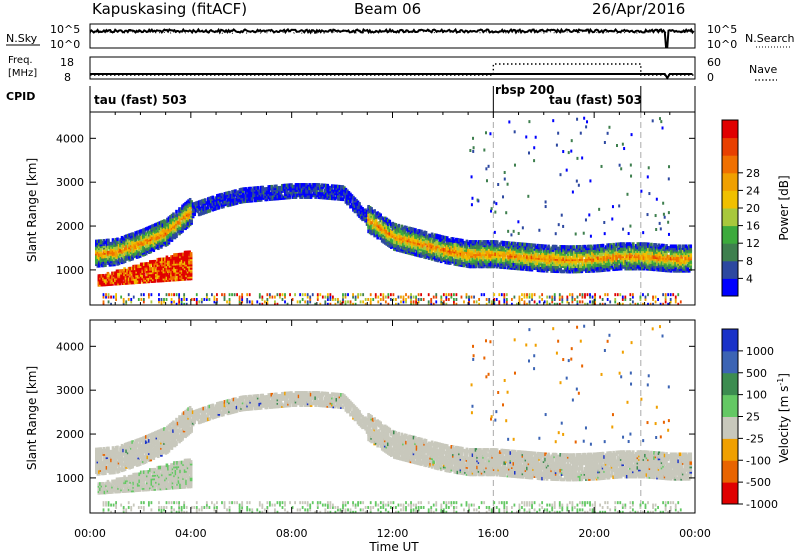 The height and width of the screenshot is (554, 800). Describe the element at coordinates (392, 69) in the screenshot. I see `freq-panel: Freq. [MHz] 18 8 60 0 Nave` at that location.